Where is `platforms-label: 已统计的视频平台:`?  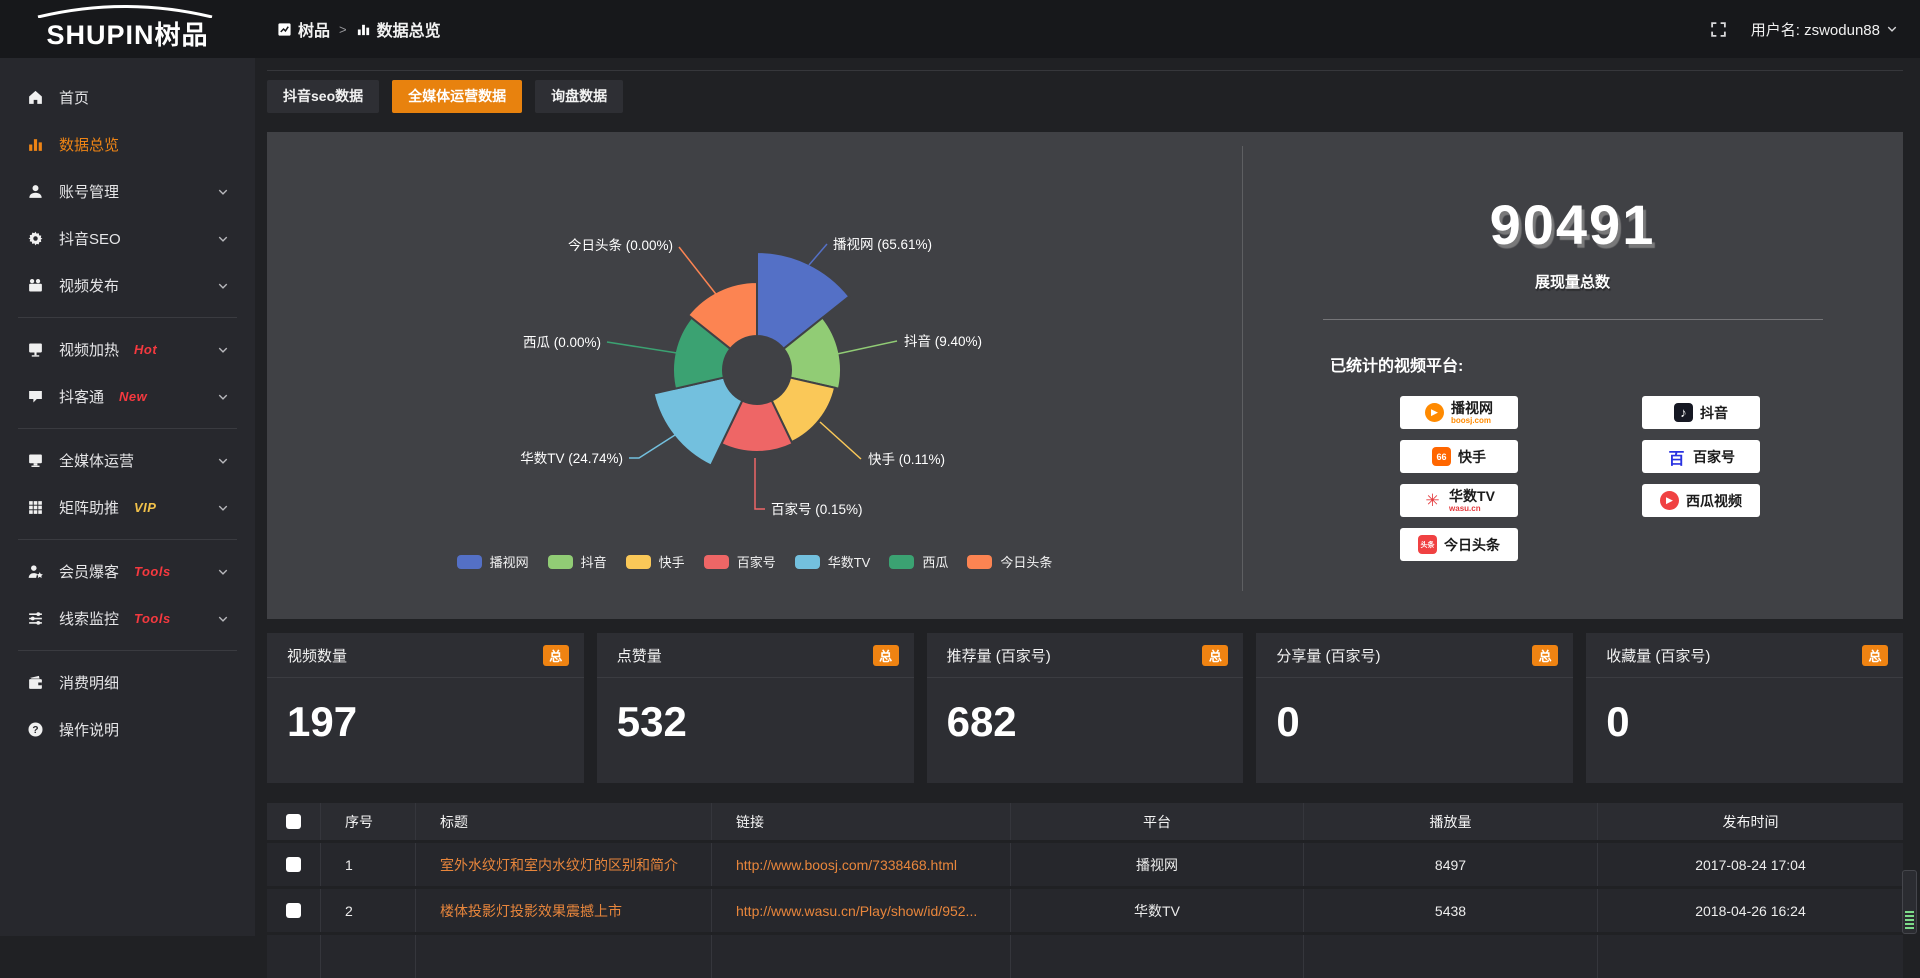 platforms-label: 已统计的视频平台: is located at coordinates (1616, 364).